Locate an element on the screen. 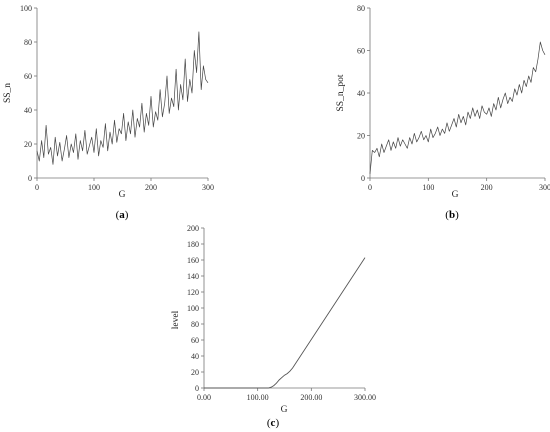  panel-b-caption-letter: b is located at coordinates (452, 215).